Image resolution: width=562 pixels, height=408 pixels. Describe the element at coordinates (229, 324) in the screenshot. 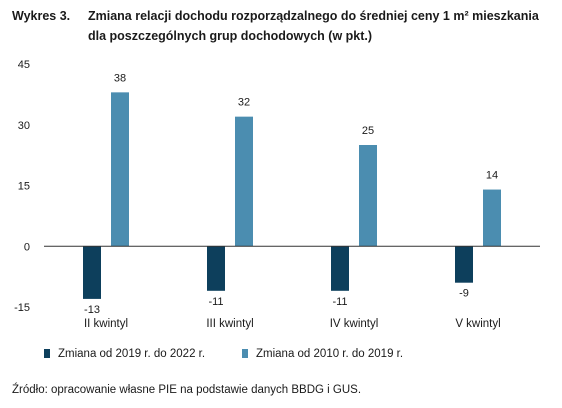

I see `x-tick-label: III kwintyl` at that location.